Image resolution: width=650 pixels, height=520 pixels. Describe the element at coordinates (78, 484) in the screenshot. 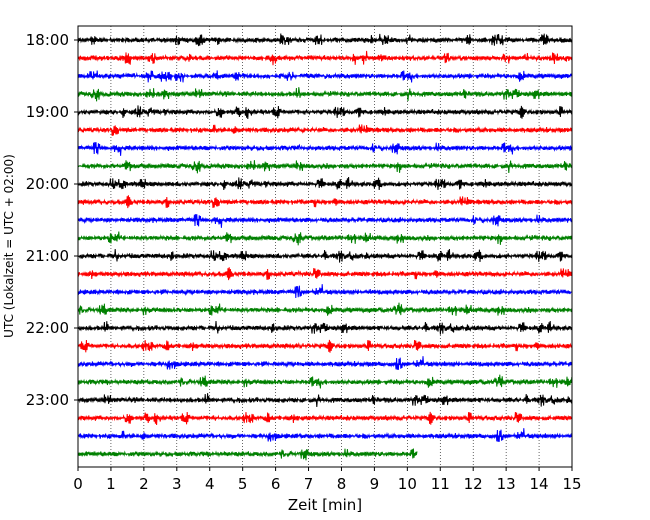

I see `x-tick-label: 0` at that location.